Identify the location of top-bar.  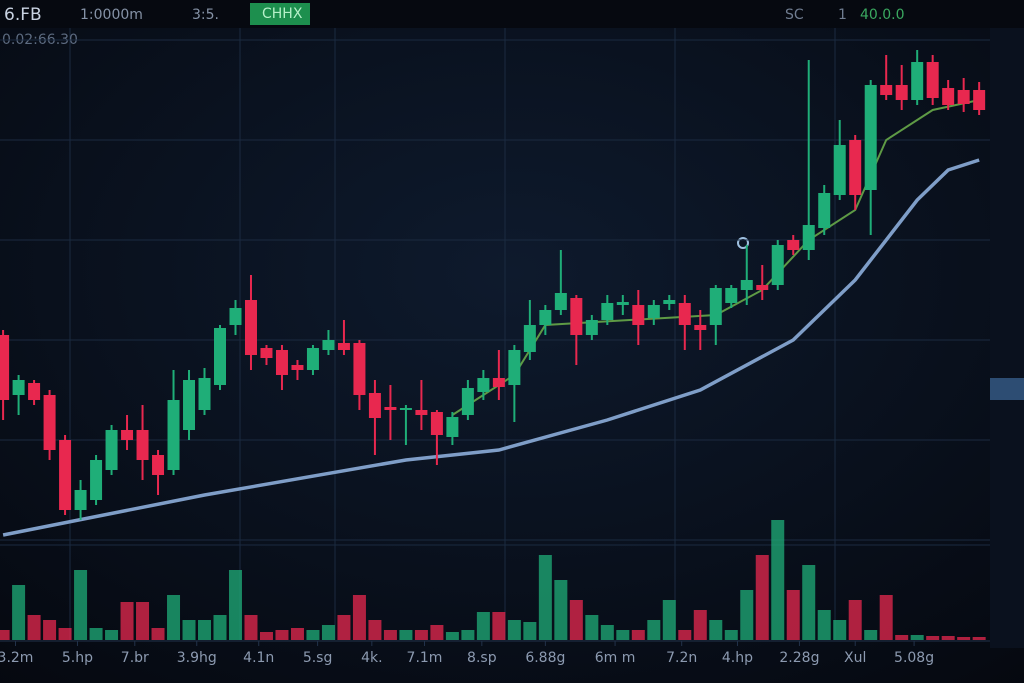
(512, 14).